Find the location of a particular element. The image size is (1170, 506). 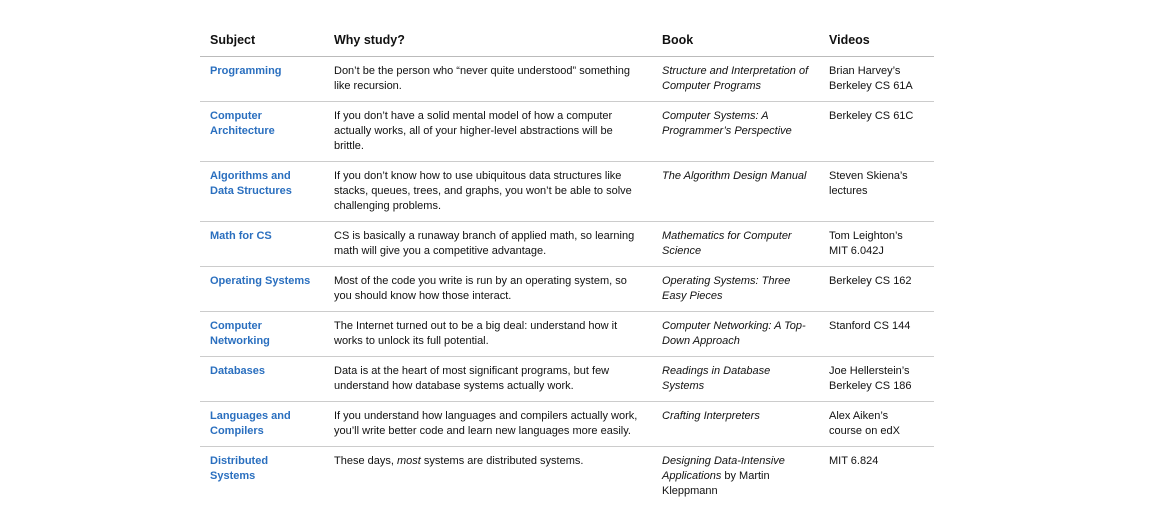

why-text: systems are distributed systems. is located at coordinates (502, 461).